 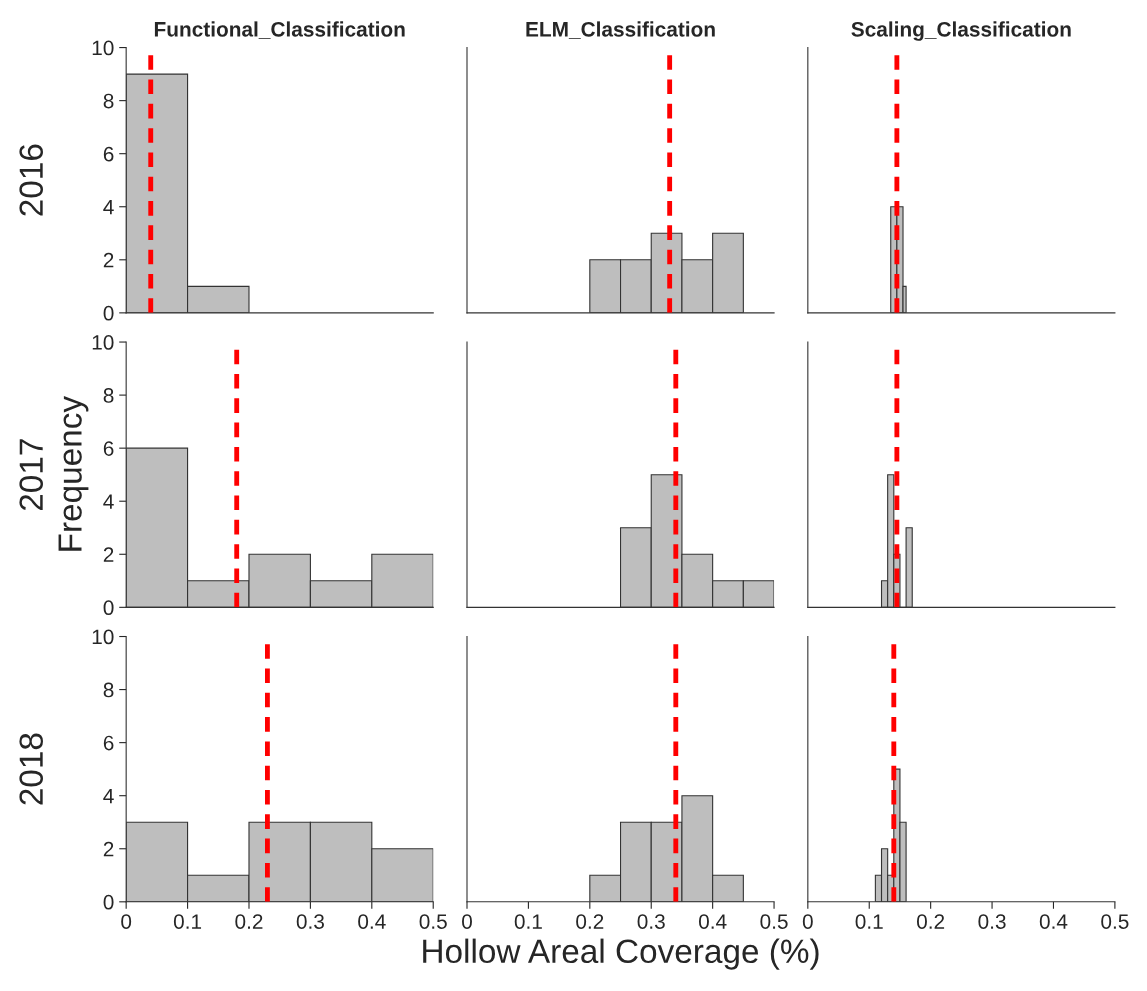 What do you see at coordinates (31, 769) in the screenshot?
I see `text: 2018` at bounding box center [31, 769].